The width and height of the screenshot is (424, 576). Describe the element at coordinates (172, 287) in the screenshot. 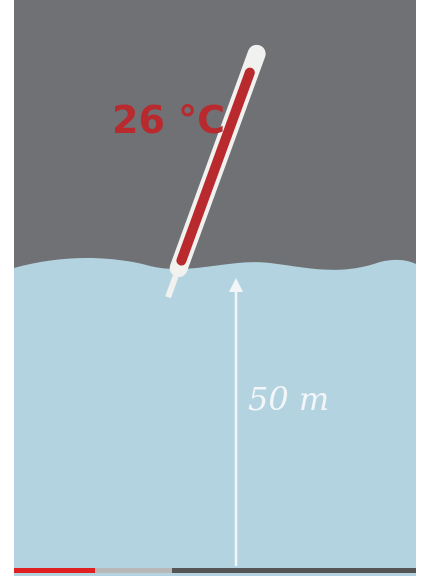

I see `thermometer-tip` at that location.